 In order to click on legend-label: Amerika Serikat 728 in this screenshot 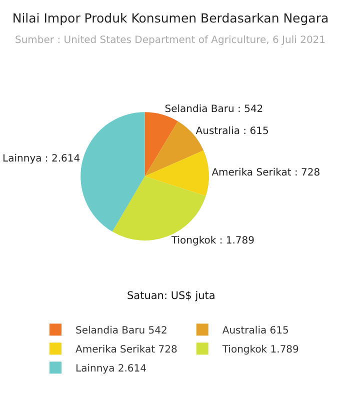, I will do `click(127, 350)`.